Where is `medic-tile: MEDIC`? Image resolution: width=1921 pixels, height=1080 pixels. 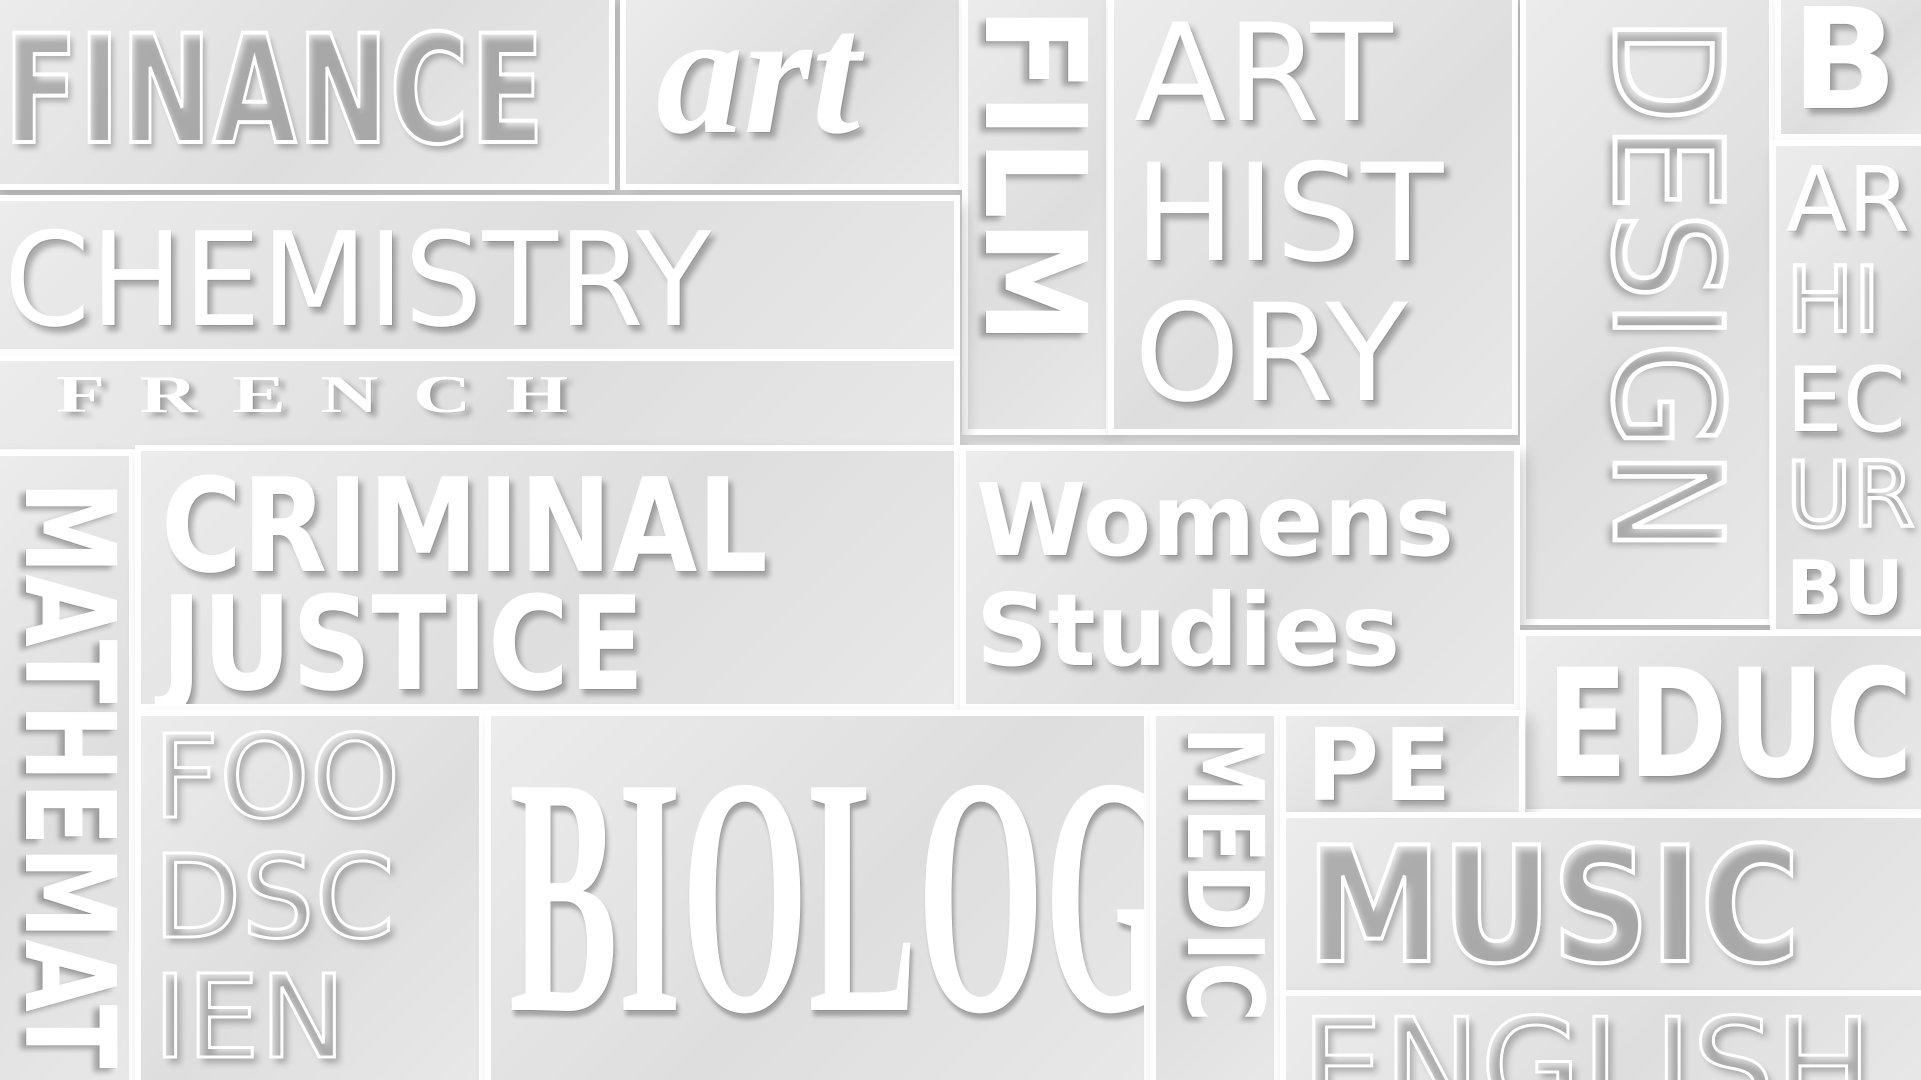 medic-tile: MEDIC is located at coordinates (1215, 895).